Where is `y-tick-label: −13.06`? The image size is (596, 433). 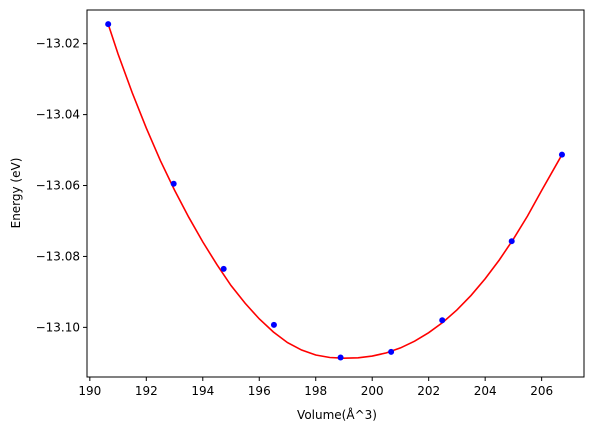
y-tick-label: −13.06 is located at coordinates (58, 186).